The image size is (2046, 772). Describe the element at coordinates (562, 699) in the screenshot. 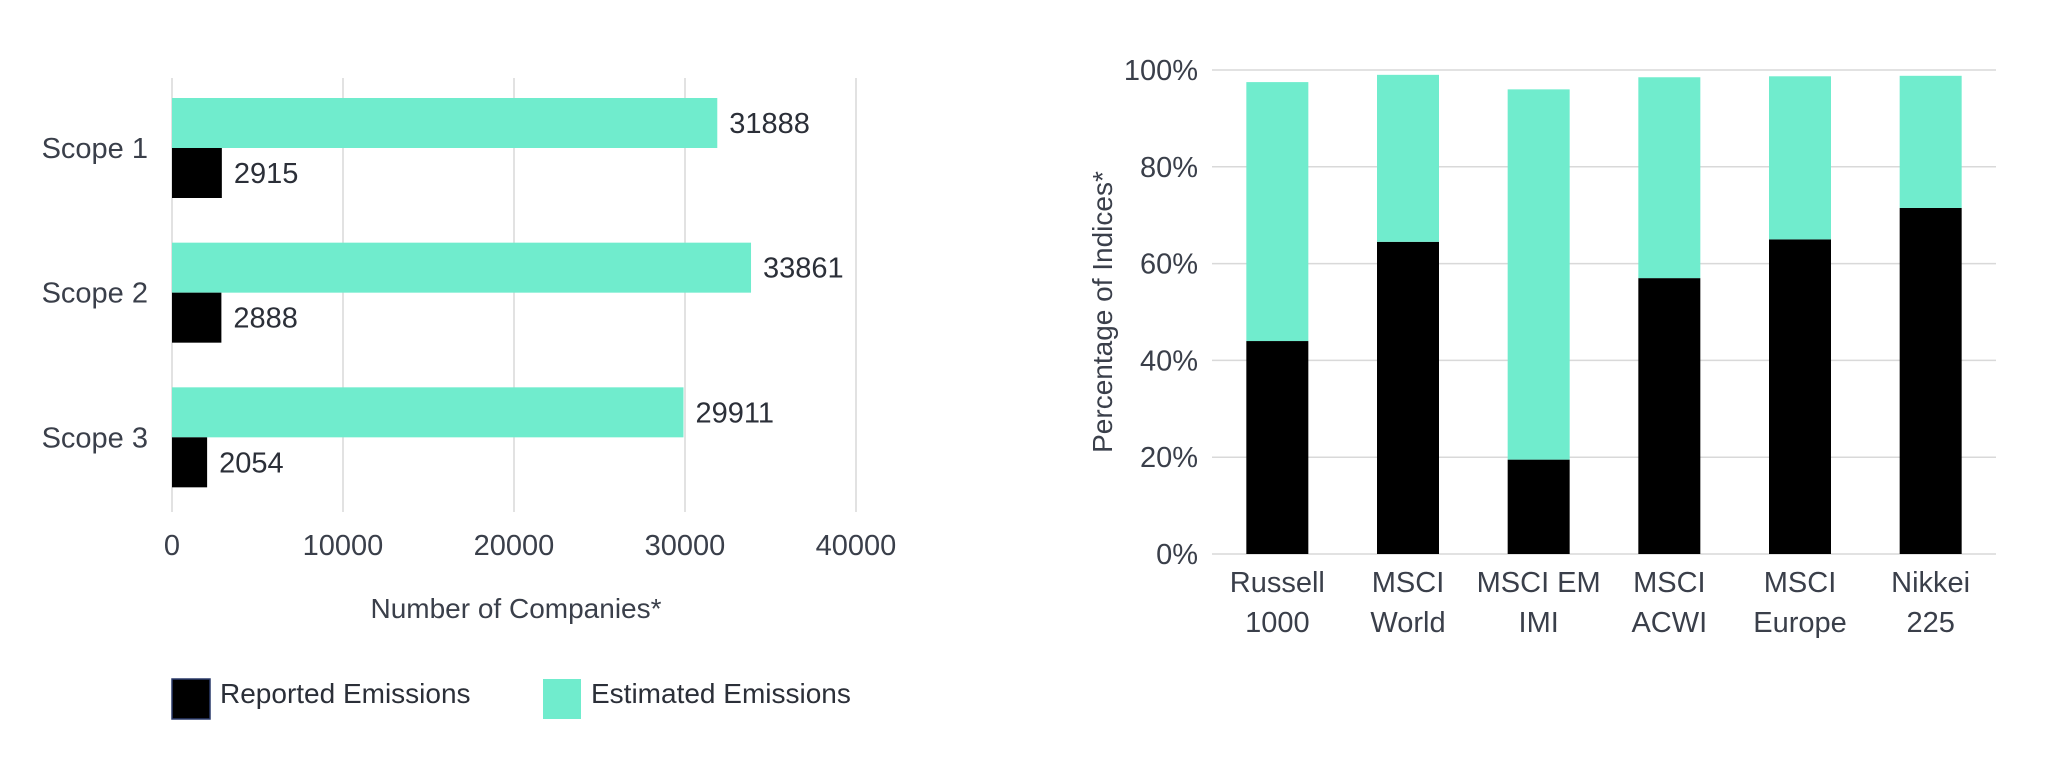

I see `legend-swatch-estimated-emissions` at that location.